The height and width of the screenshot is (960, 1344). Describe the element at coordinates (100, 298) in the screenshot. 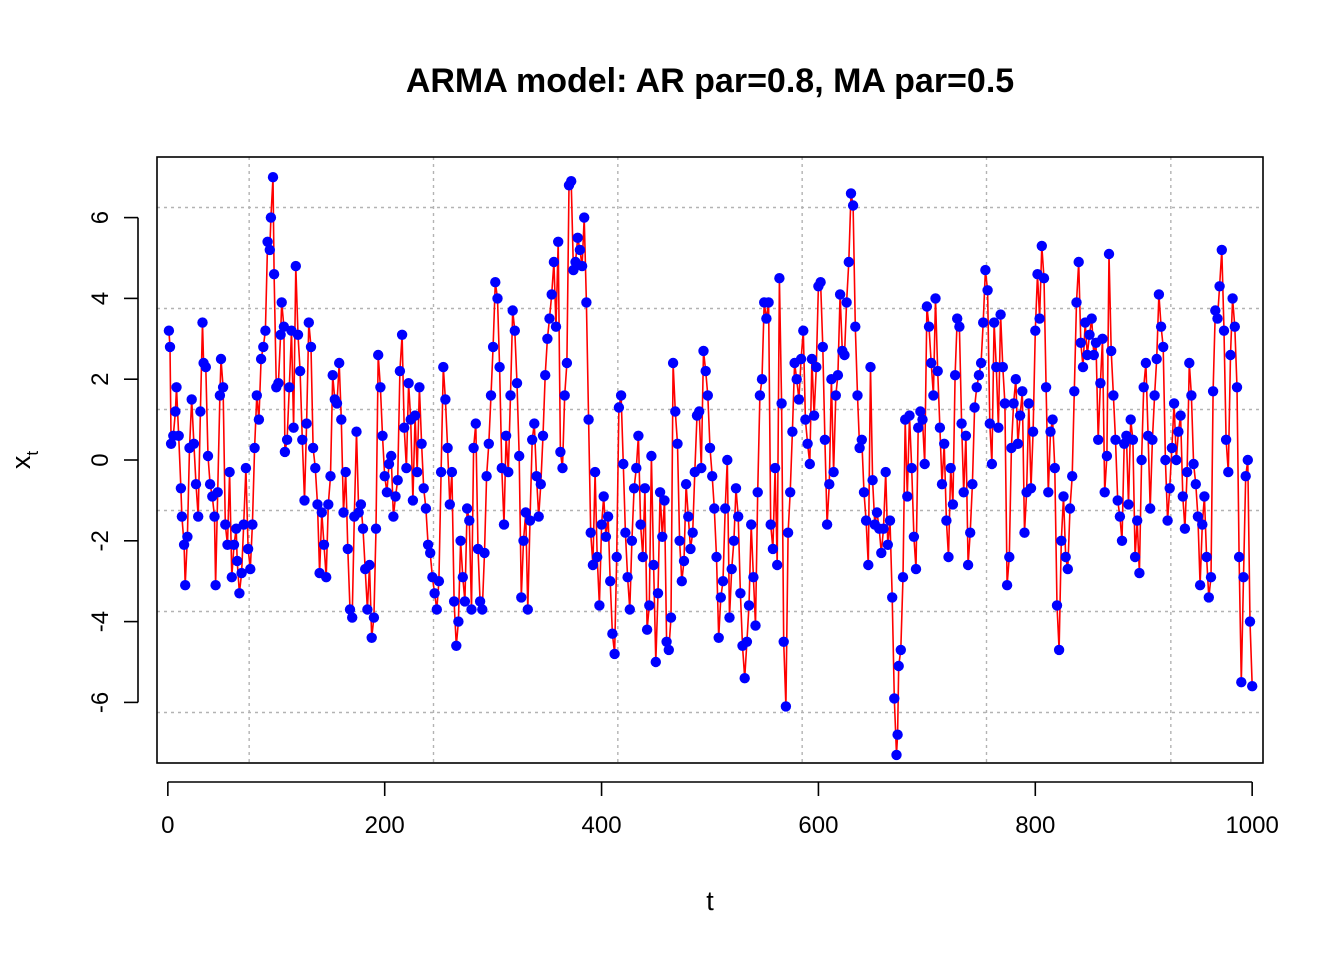

I see `y-tick-label: 4` at that location.